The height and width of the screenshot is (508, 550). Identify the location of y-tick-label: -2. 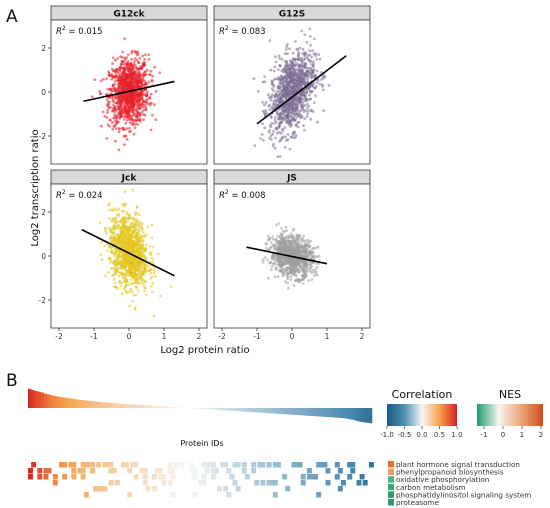
(43, 136).